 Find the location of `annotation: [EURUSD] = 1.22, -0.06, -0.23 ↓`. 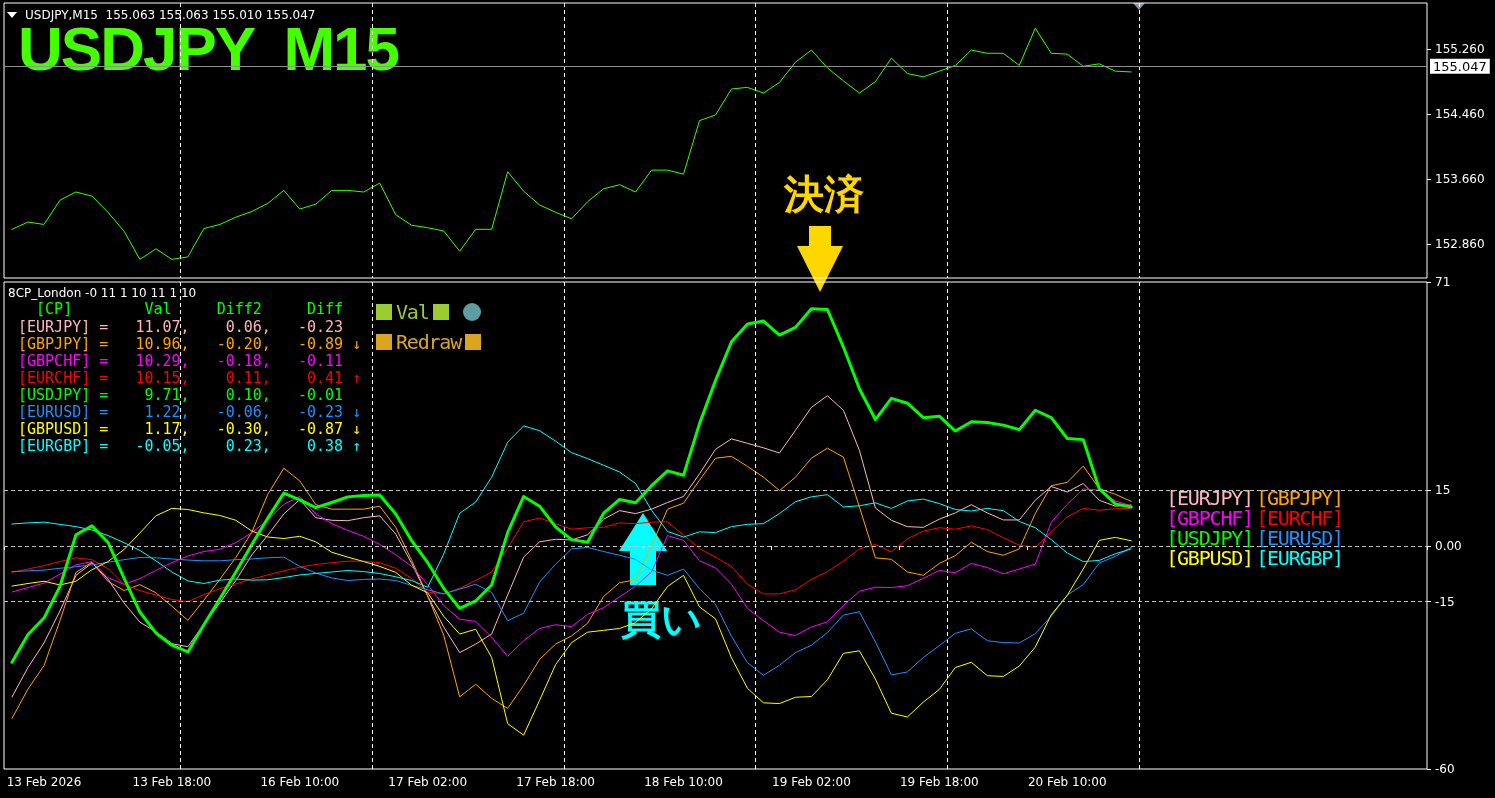

annotation: [EURUSD] = 1.22, -0.06, -0.23 ↓ is located at coordinates (190, 412).